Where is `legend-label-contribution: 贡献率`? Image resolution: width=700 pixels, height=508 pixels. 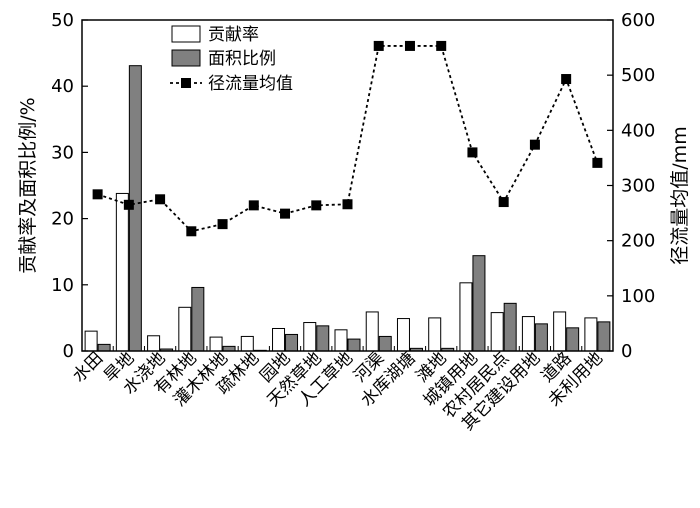
legend-label-contribution: 贡献率 is located at coordinates (233, 35).